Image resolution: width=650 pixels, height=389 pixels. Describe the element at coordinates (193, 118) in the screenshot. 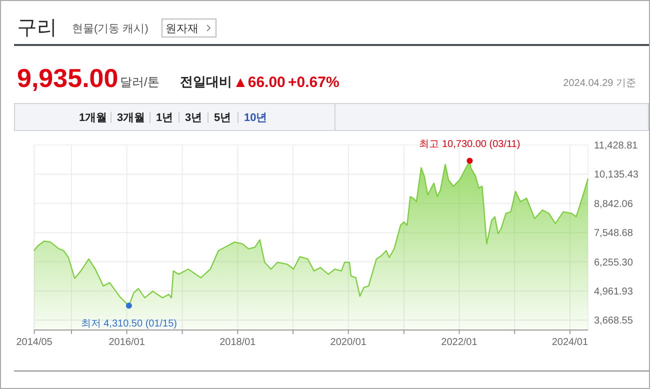

I see `text: 3년` at that location.